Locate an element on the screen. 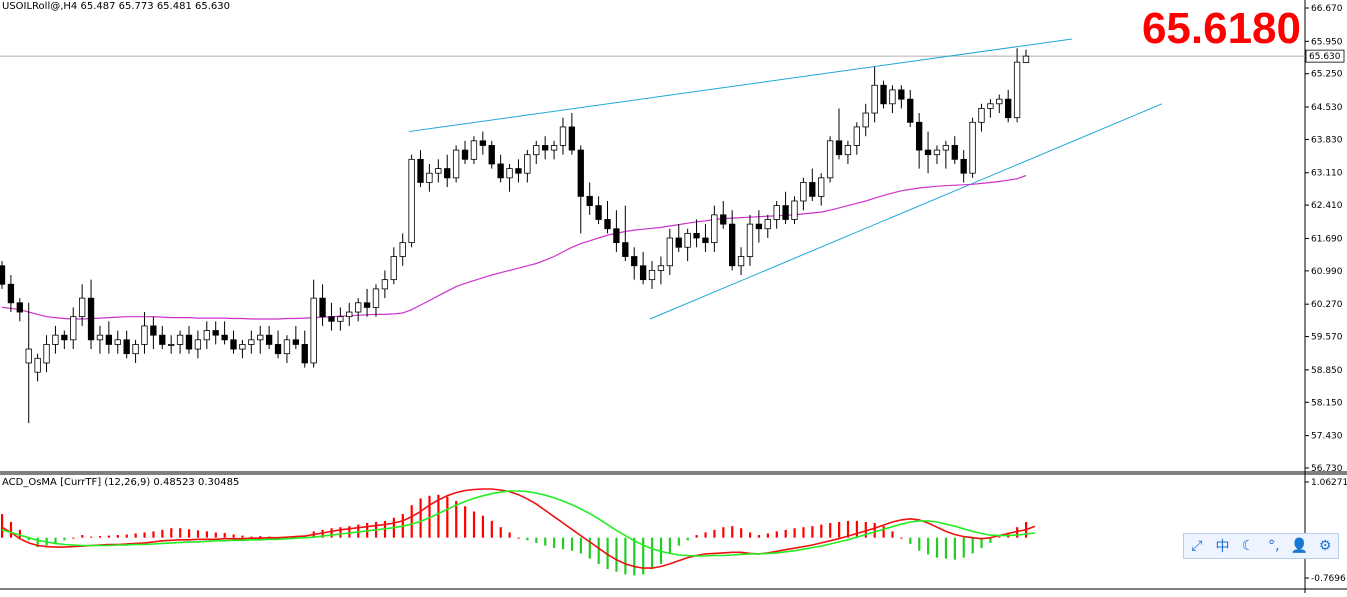 This screenshot has height=597, width=1347. user-icon: 👤 is located at coordinates (1299, 546).